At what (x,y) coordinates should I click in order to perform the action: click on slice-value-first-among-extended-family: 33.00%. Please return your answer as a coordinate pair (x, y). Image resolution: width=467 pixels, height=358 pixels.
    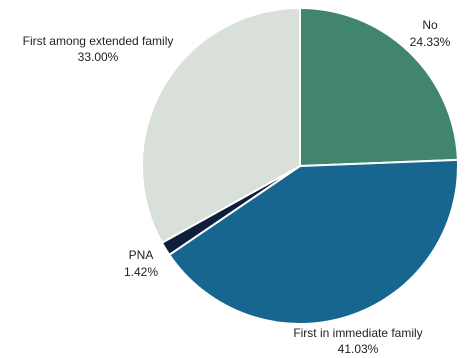
    Looking at the image, I should click on (98, 57).